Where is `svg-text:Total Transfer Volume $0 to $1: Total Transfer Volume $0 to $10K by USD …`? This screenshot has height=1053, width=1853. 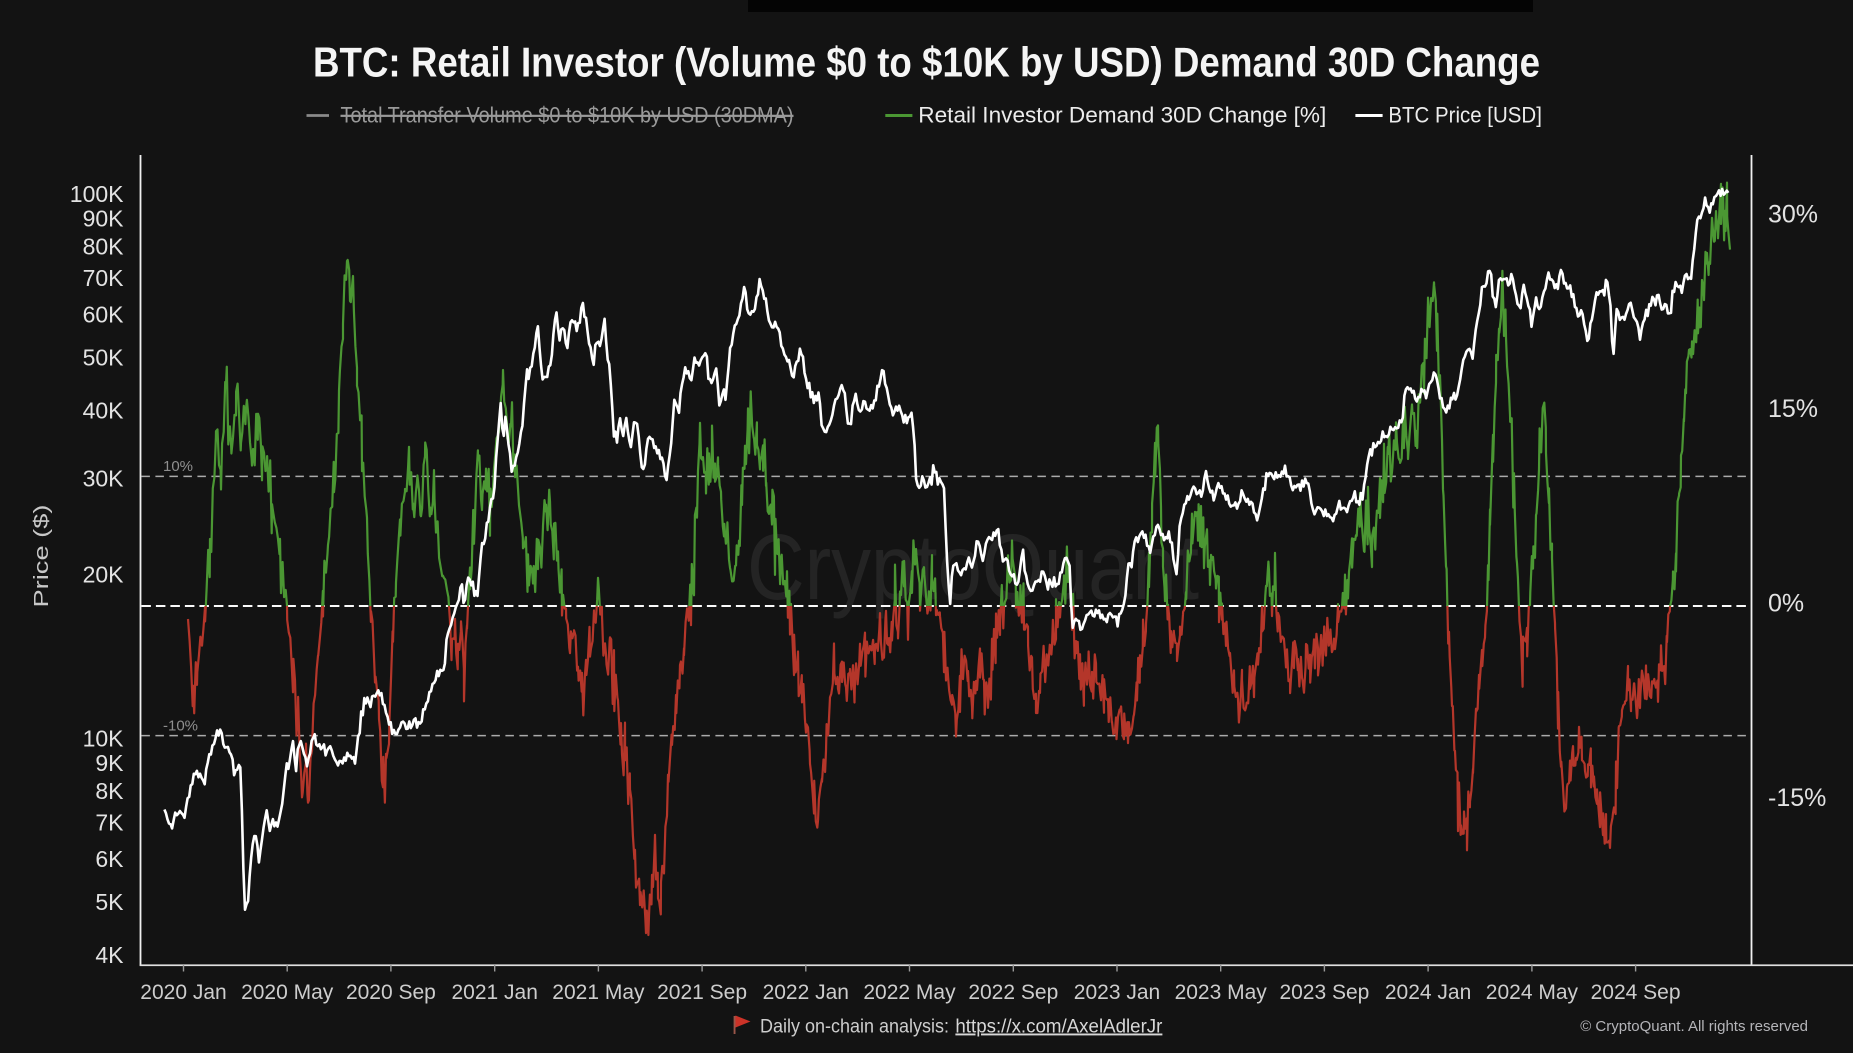 svg-text:Total Transfer Volume $0 to $1: Total Transfer Volume $0 to $10K by USD … is located at coordinates (567, 115).